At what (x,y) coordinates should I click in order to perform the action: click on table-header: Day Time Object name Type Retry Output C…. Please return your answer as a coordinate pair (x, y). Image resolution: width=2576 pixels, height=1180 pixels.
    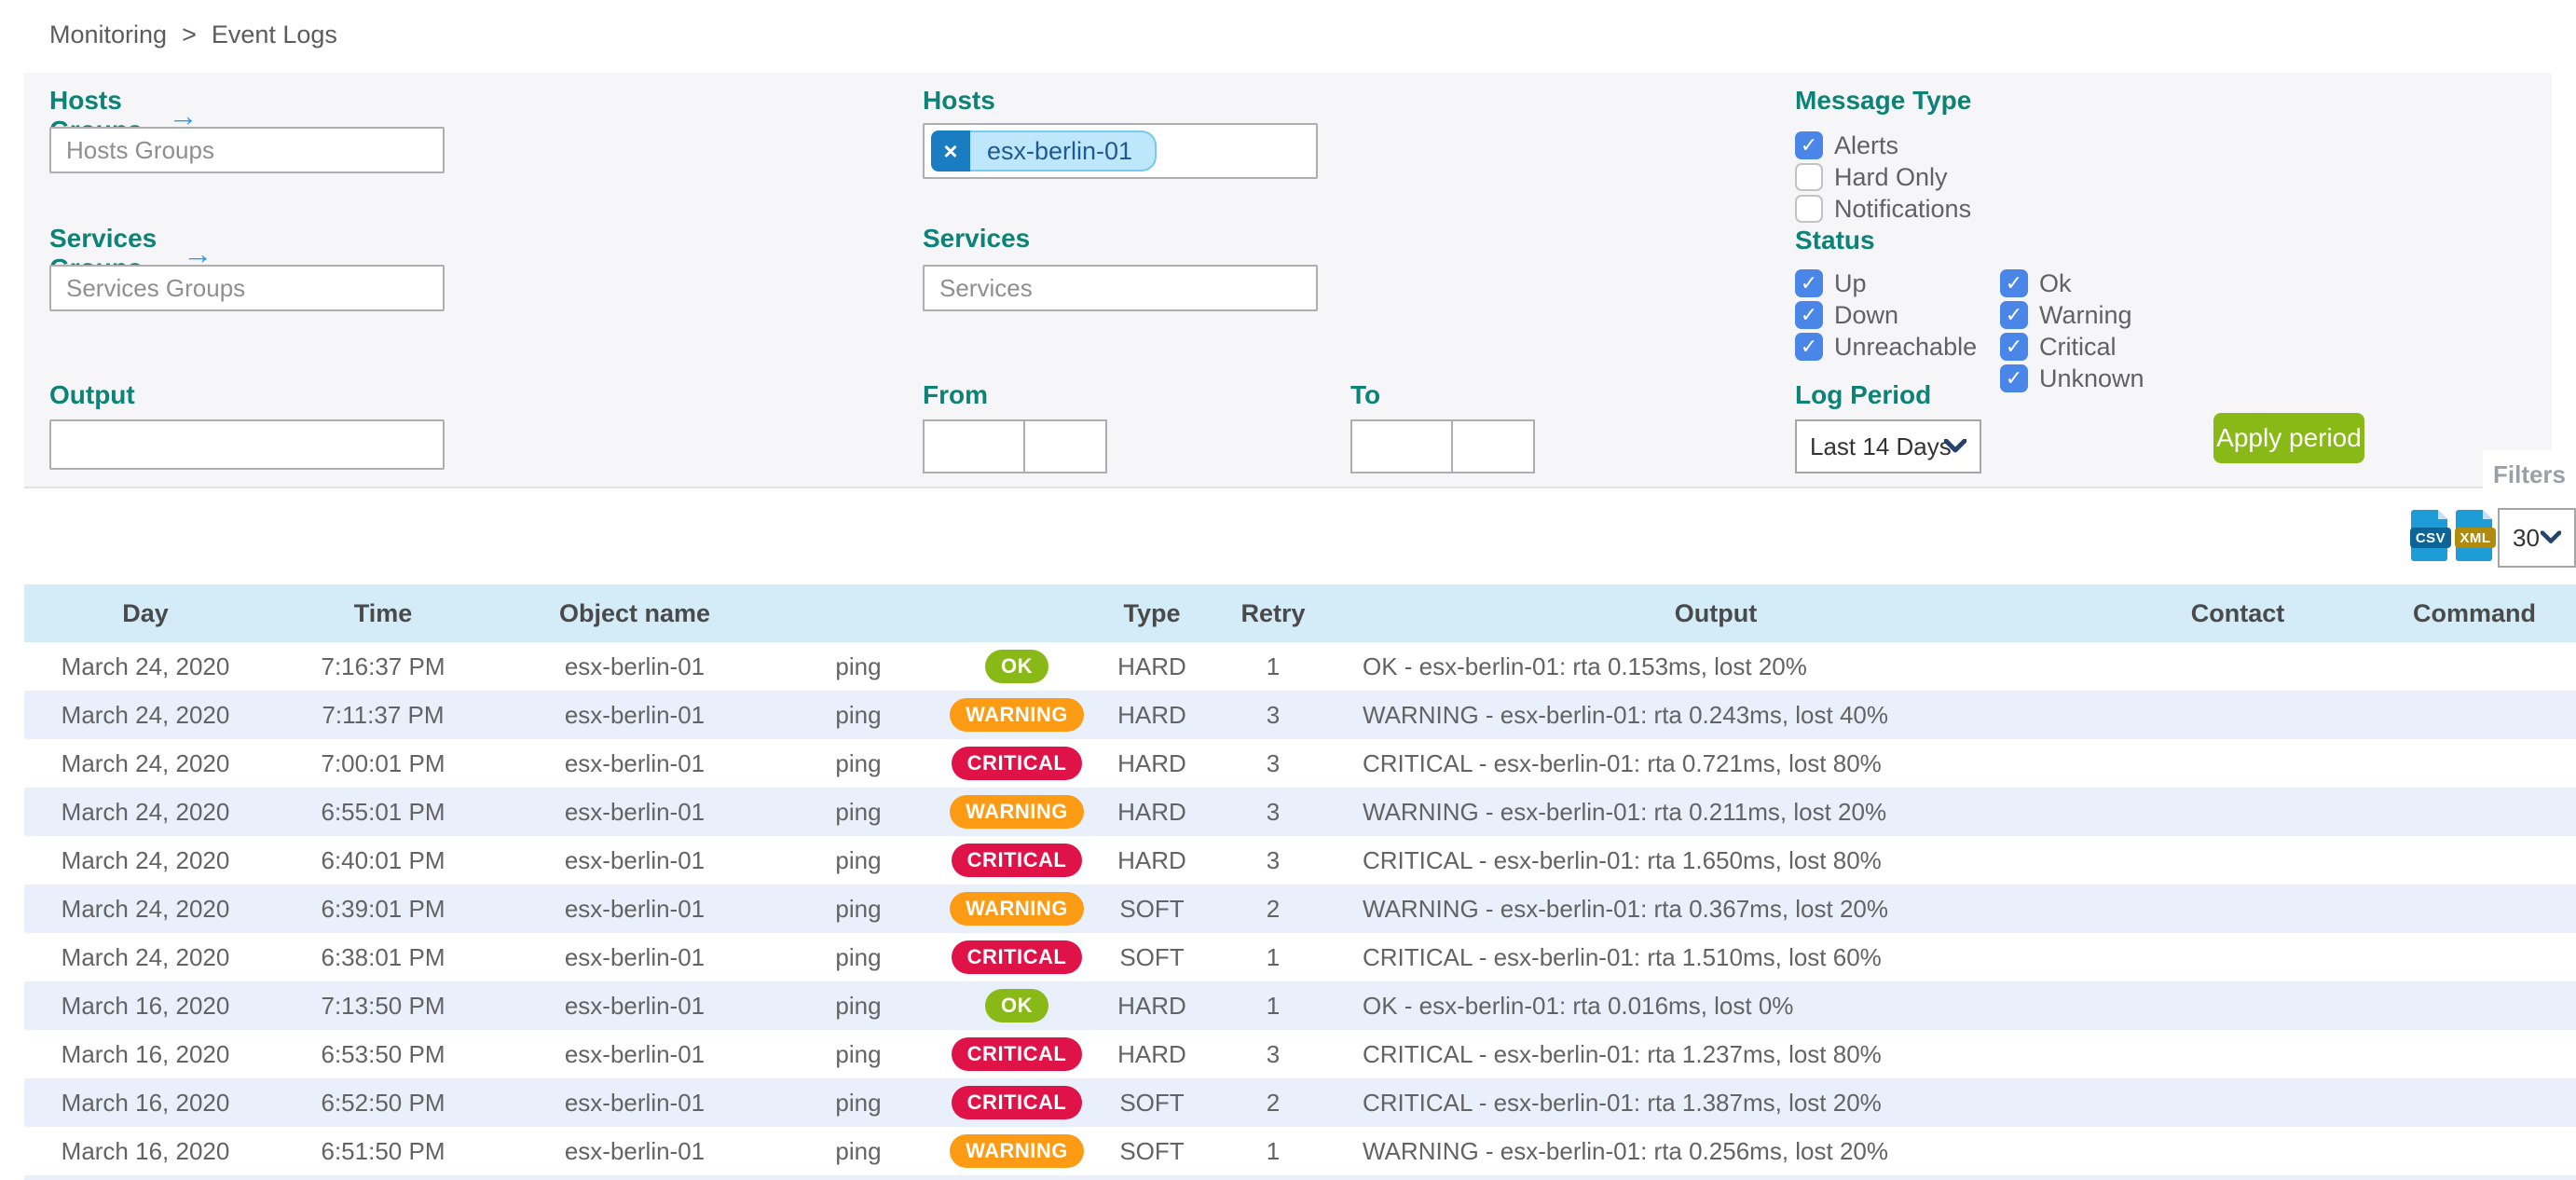
    Looking at the image, I should click on (1300, 613).